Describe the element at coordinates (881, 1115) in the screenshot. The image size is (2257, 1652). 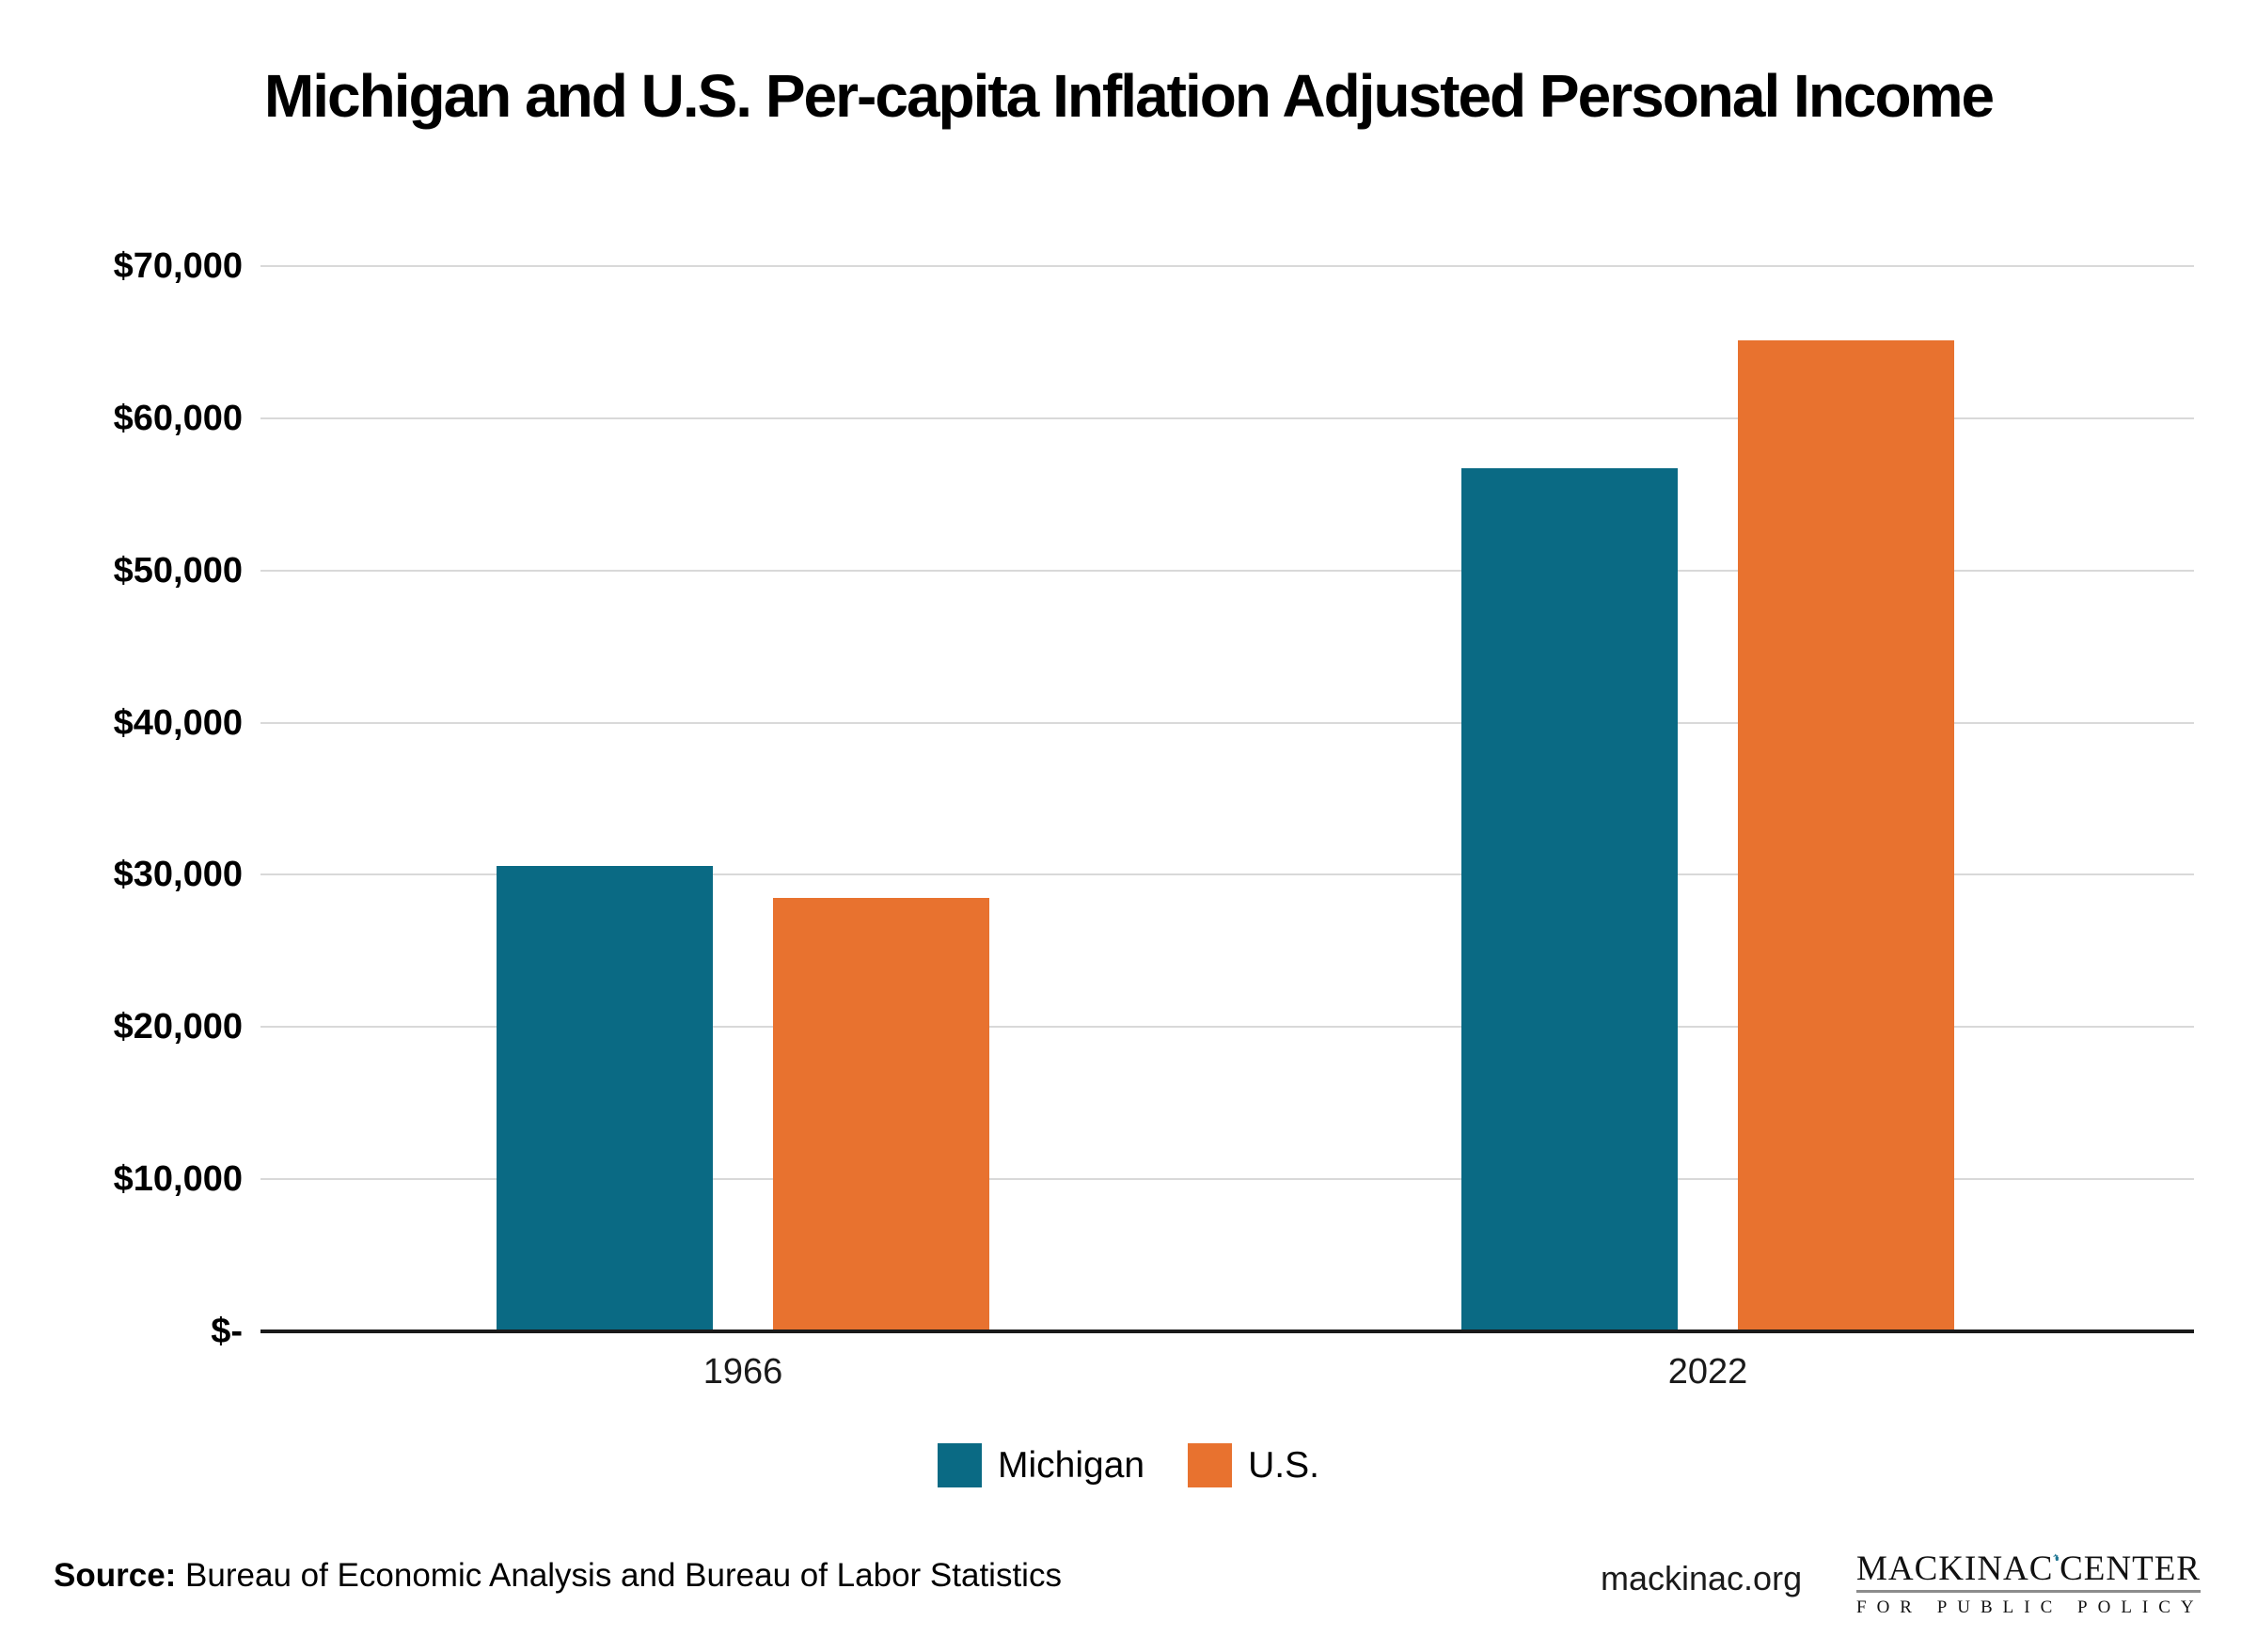
I see `bar-us-1966` at that location.